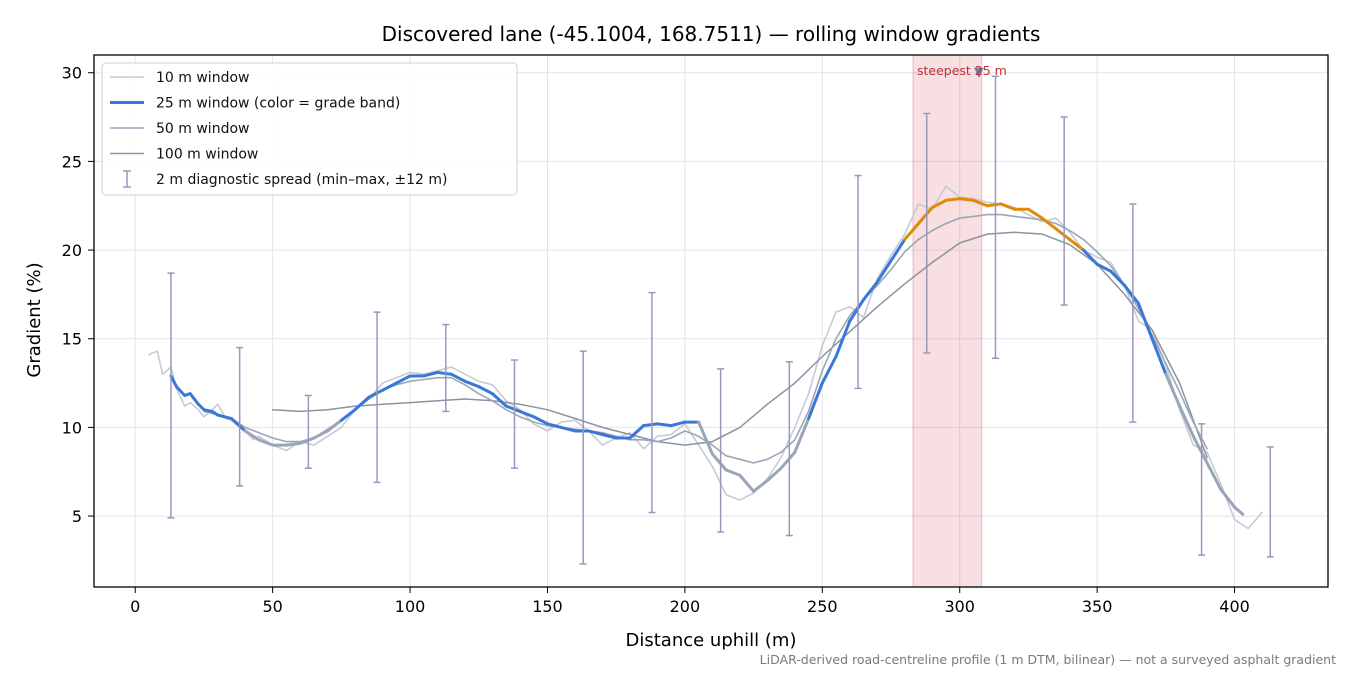 This screenshot has height=675, width=1350. What do you see at coordinates (1097, 606) in the screenshot?
I see `x-tick-label: 350` at bounding box center [1097, 606].